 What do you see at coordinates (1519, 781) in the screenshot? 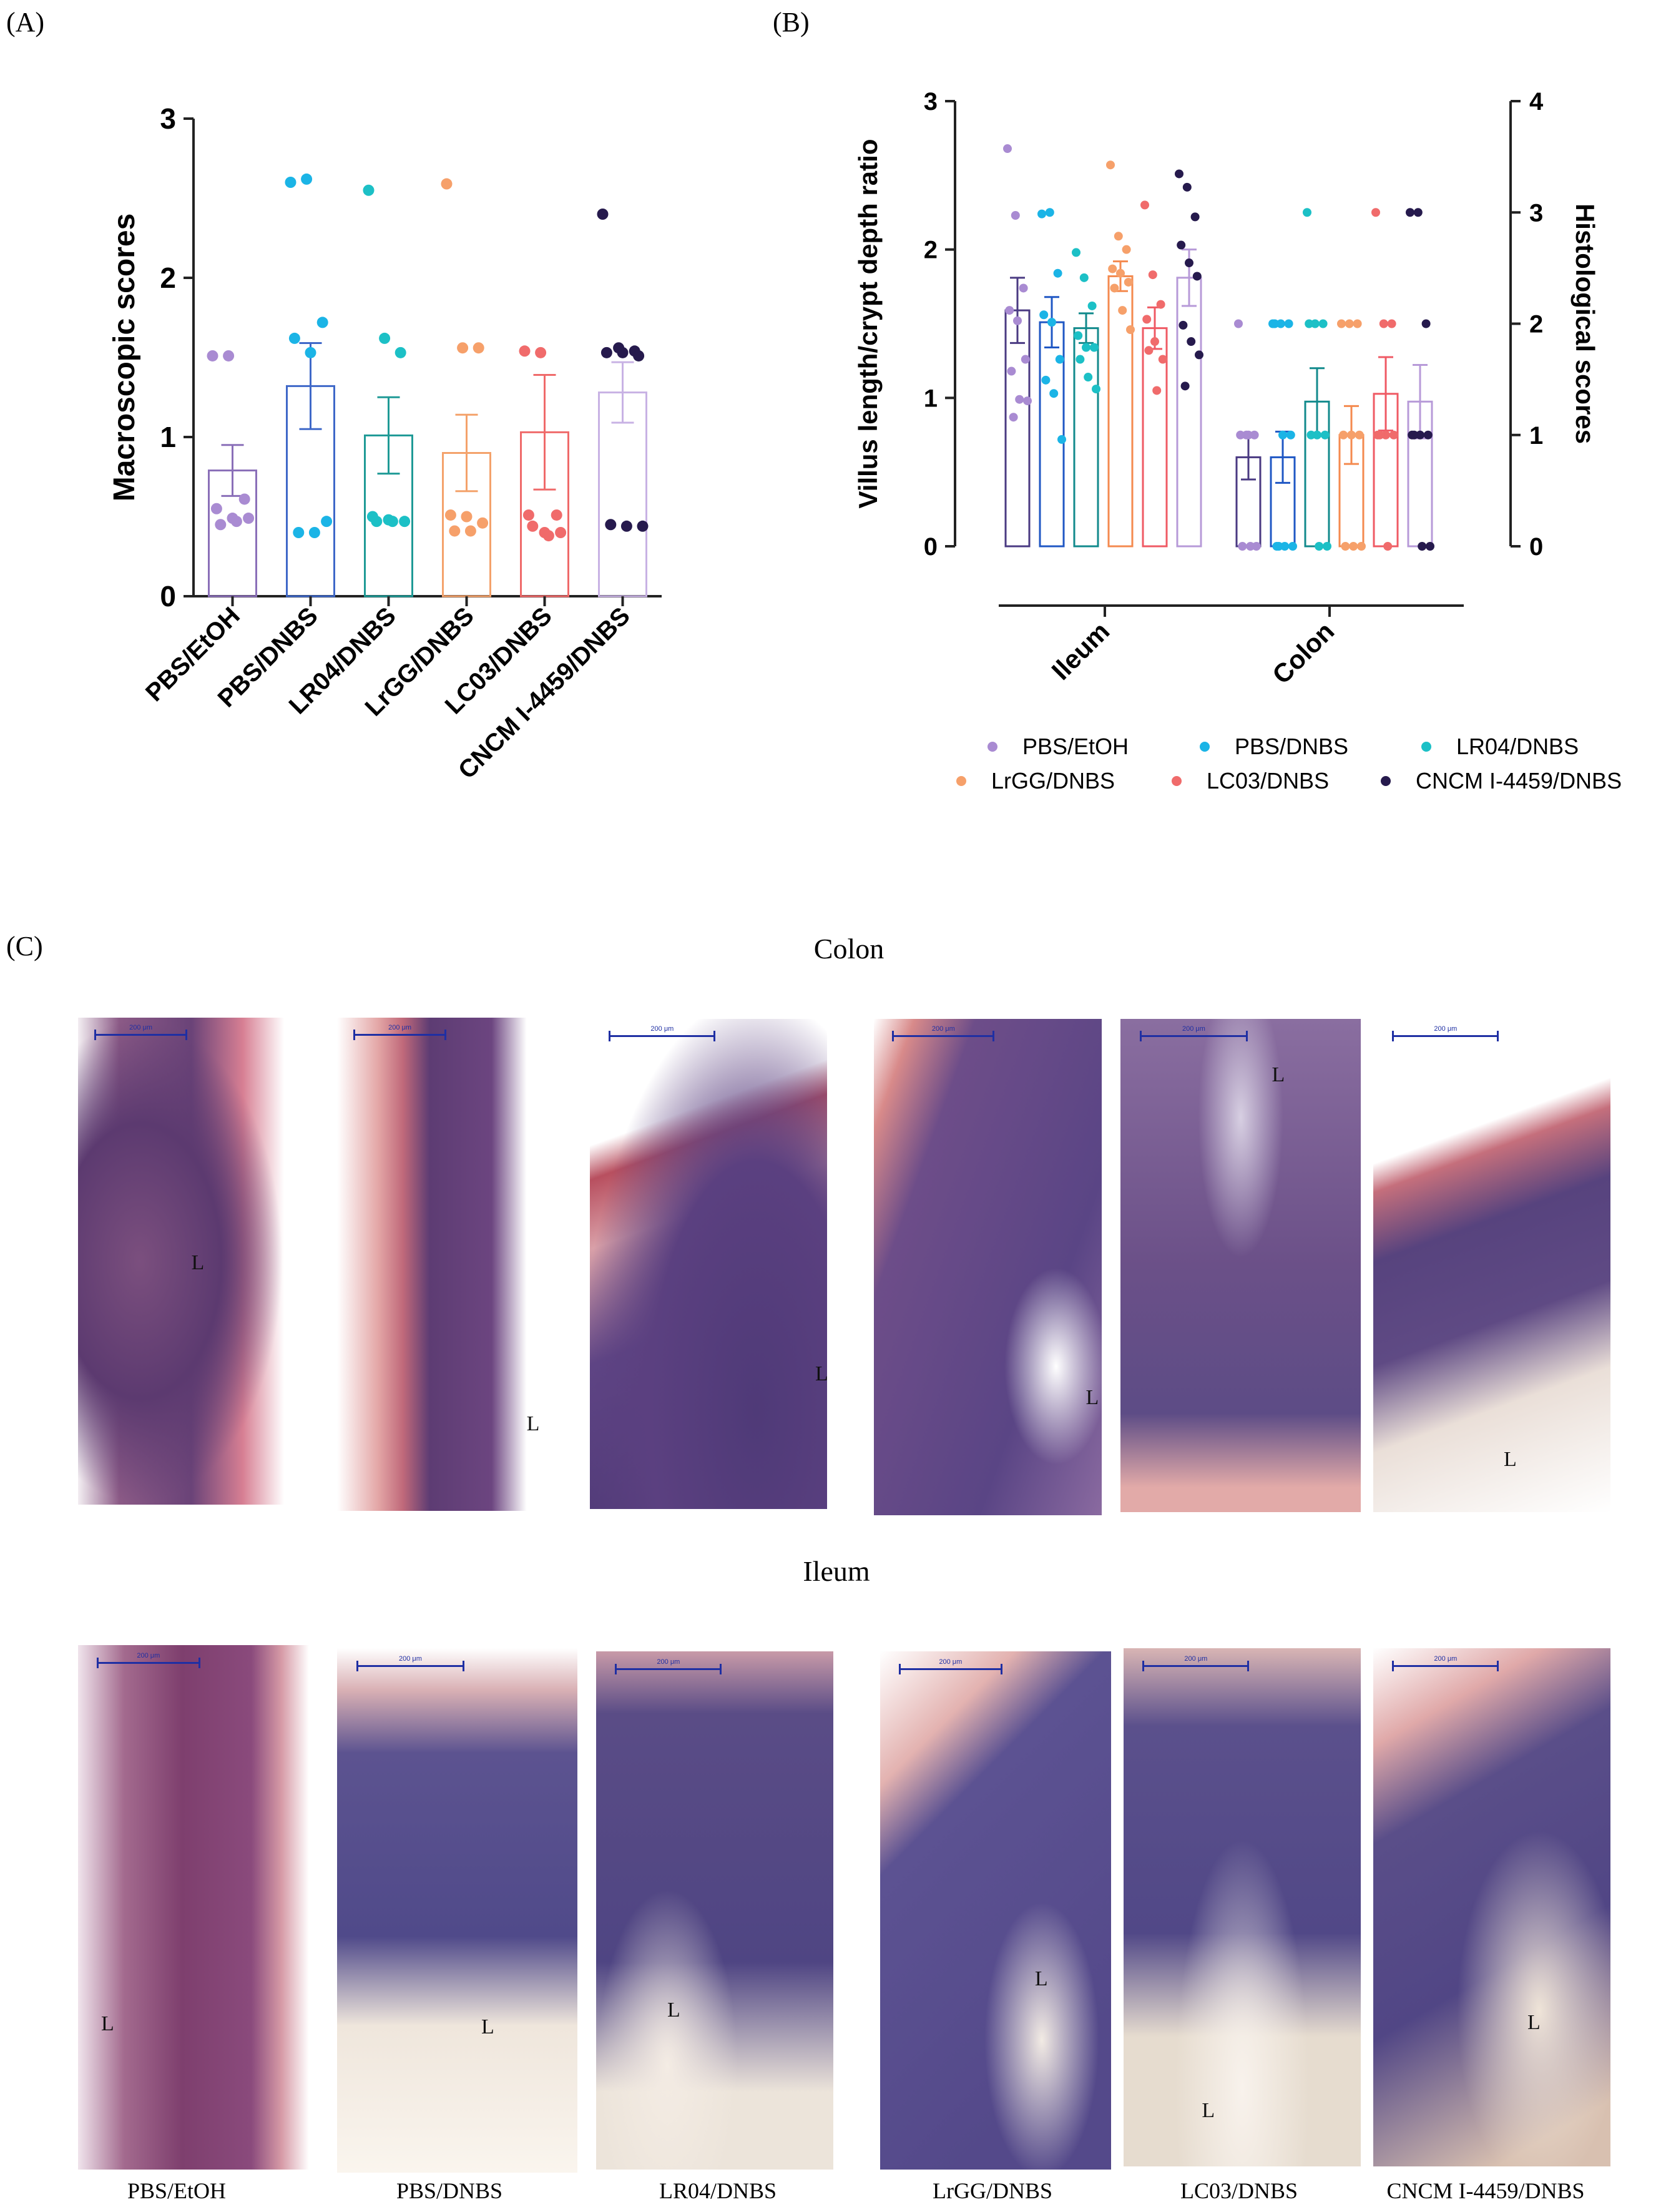
I see `legend-entry: CNCM I-4459/DNBS` at bounding box center [1519, 781].